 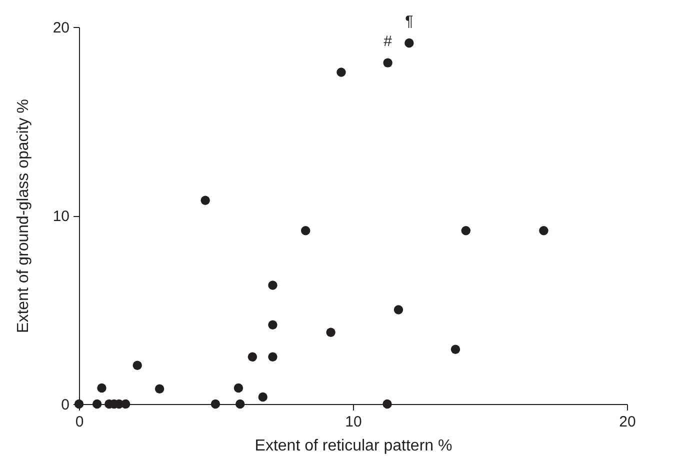 What do you see at coordinates (353, 446) in the screenshot?
I see `x-axis-title: Extent of reticular pattern %` at bounding box center [353, 446].